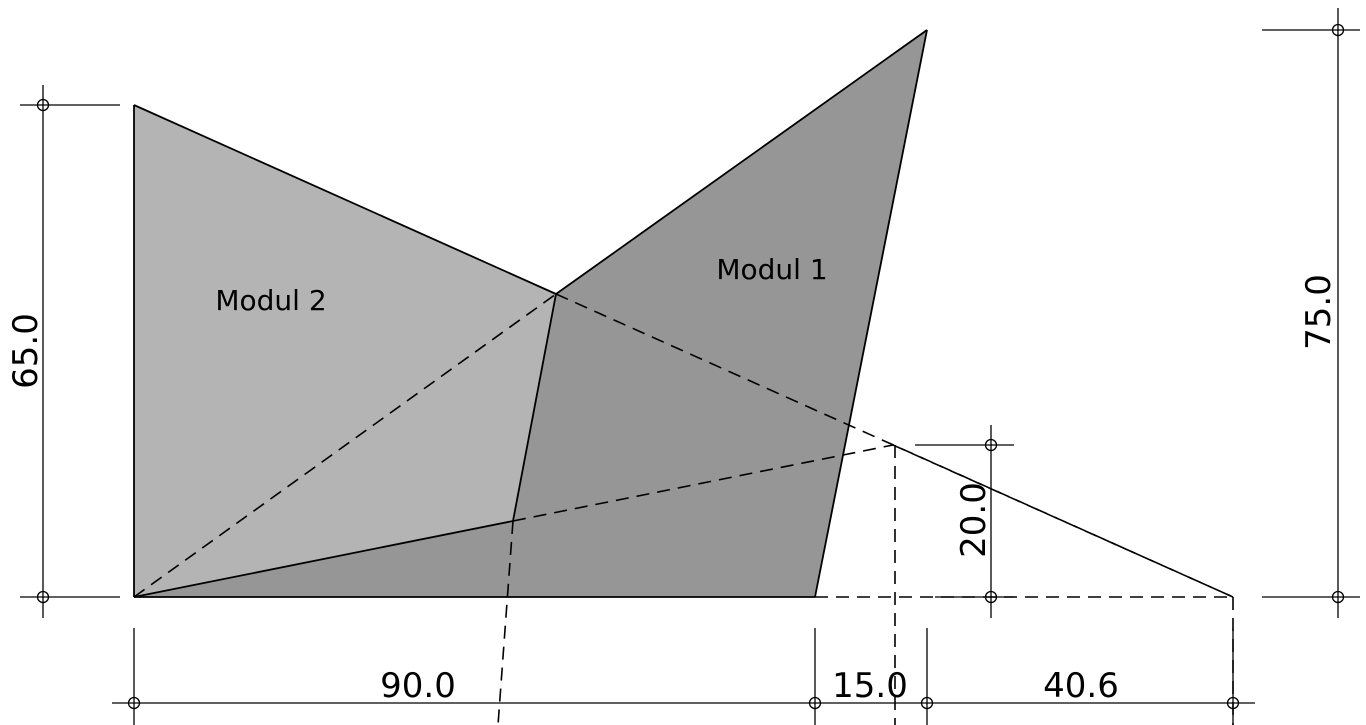 This screenshot has height=725, width=1366. Describe the element at coordinates (771, 269) in the screenshot. I see `modul-1-label: Modul 1` at that location.